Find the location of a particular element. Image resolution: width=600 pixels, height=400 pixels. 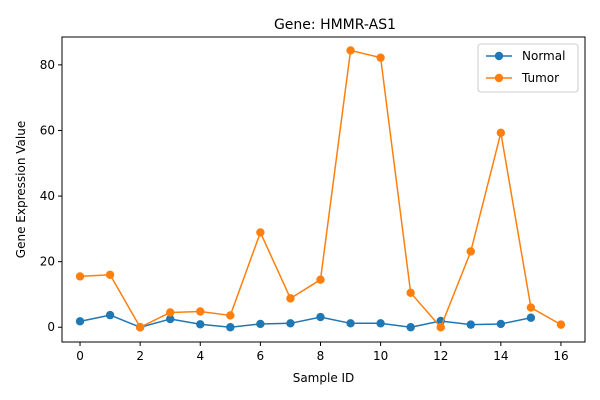

x-tick-label: 0 is located at coordinates (80, 356).